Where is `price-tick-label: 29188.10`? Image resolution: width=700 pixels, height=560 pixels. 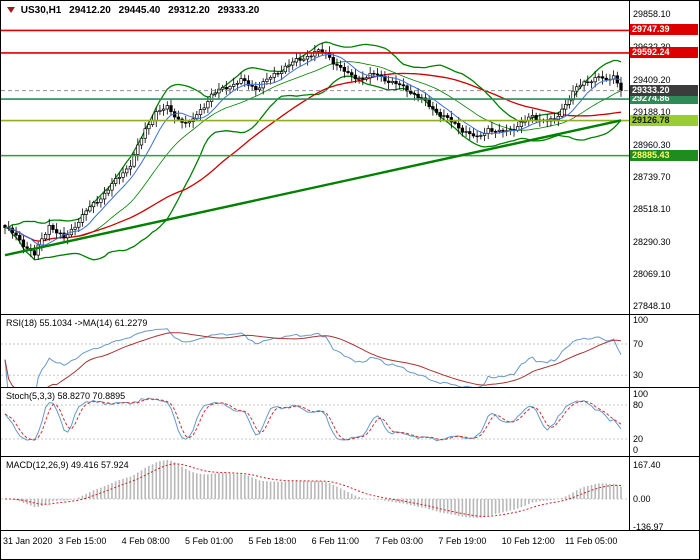 price-tick-label: 29188.10 is located at coordinates (652, 111).